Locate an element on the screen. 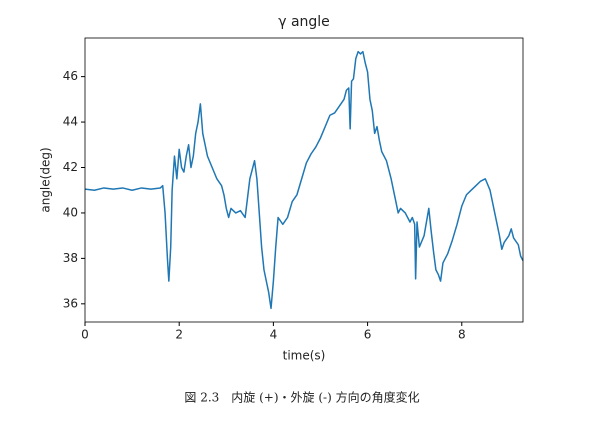  y-axis-label: angle(deg) is located at coordinates (46, 179).